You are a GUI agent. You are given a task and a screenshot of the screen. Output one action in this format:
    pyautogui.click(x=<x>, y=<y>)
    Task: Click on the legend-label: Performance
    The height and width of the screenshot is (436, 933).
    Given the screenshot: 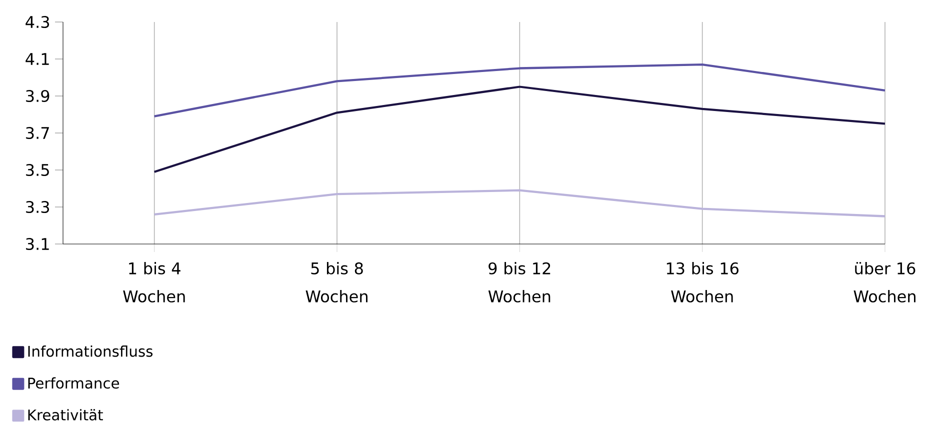 What is the action you would take?
    pyautogui.click(x=74, y=383)
    